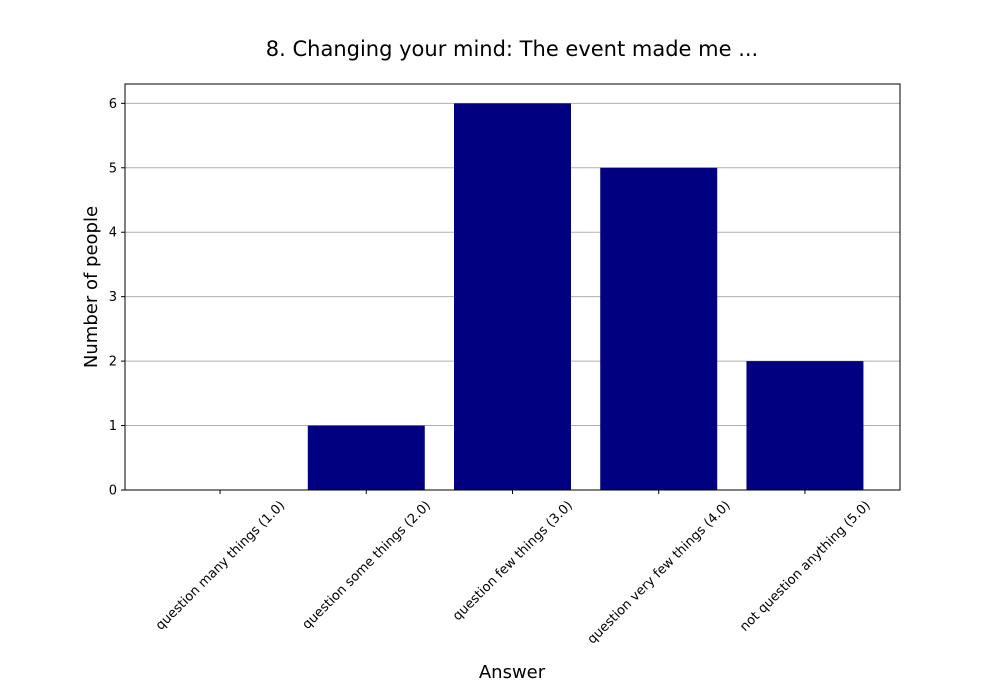 The height and width of the screenshot is (700, 1000). I want to click on x-axis-label: Answer, so click(512, 672).